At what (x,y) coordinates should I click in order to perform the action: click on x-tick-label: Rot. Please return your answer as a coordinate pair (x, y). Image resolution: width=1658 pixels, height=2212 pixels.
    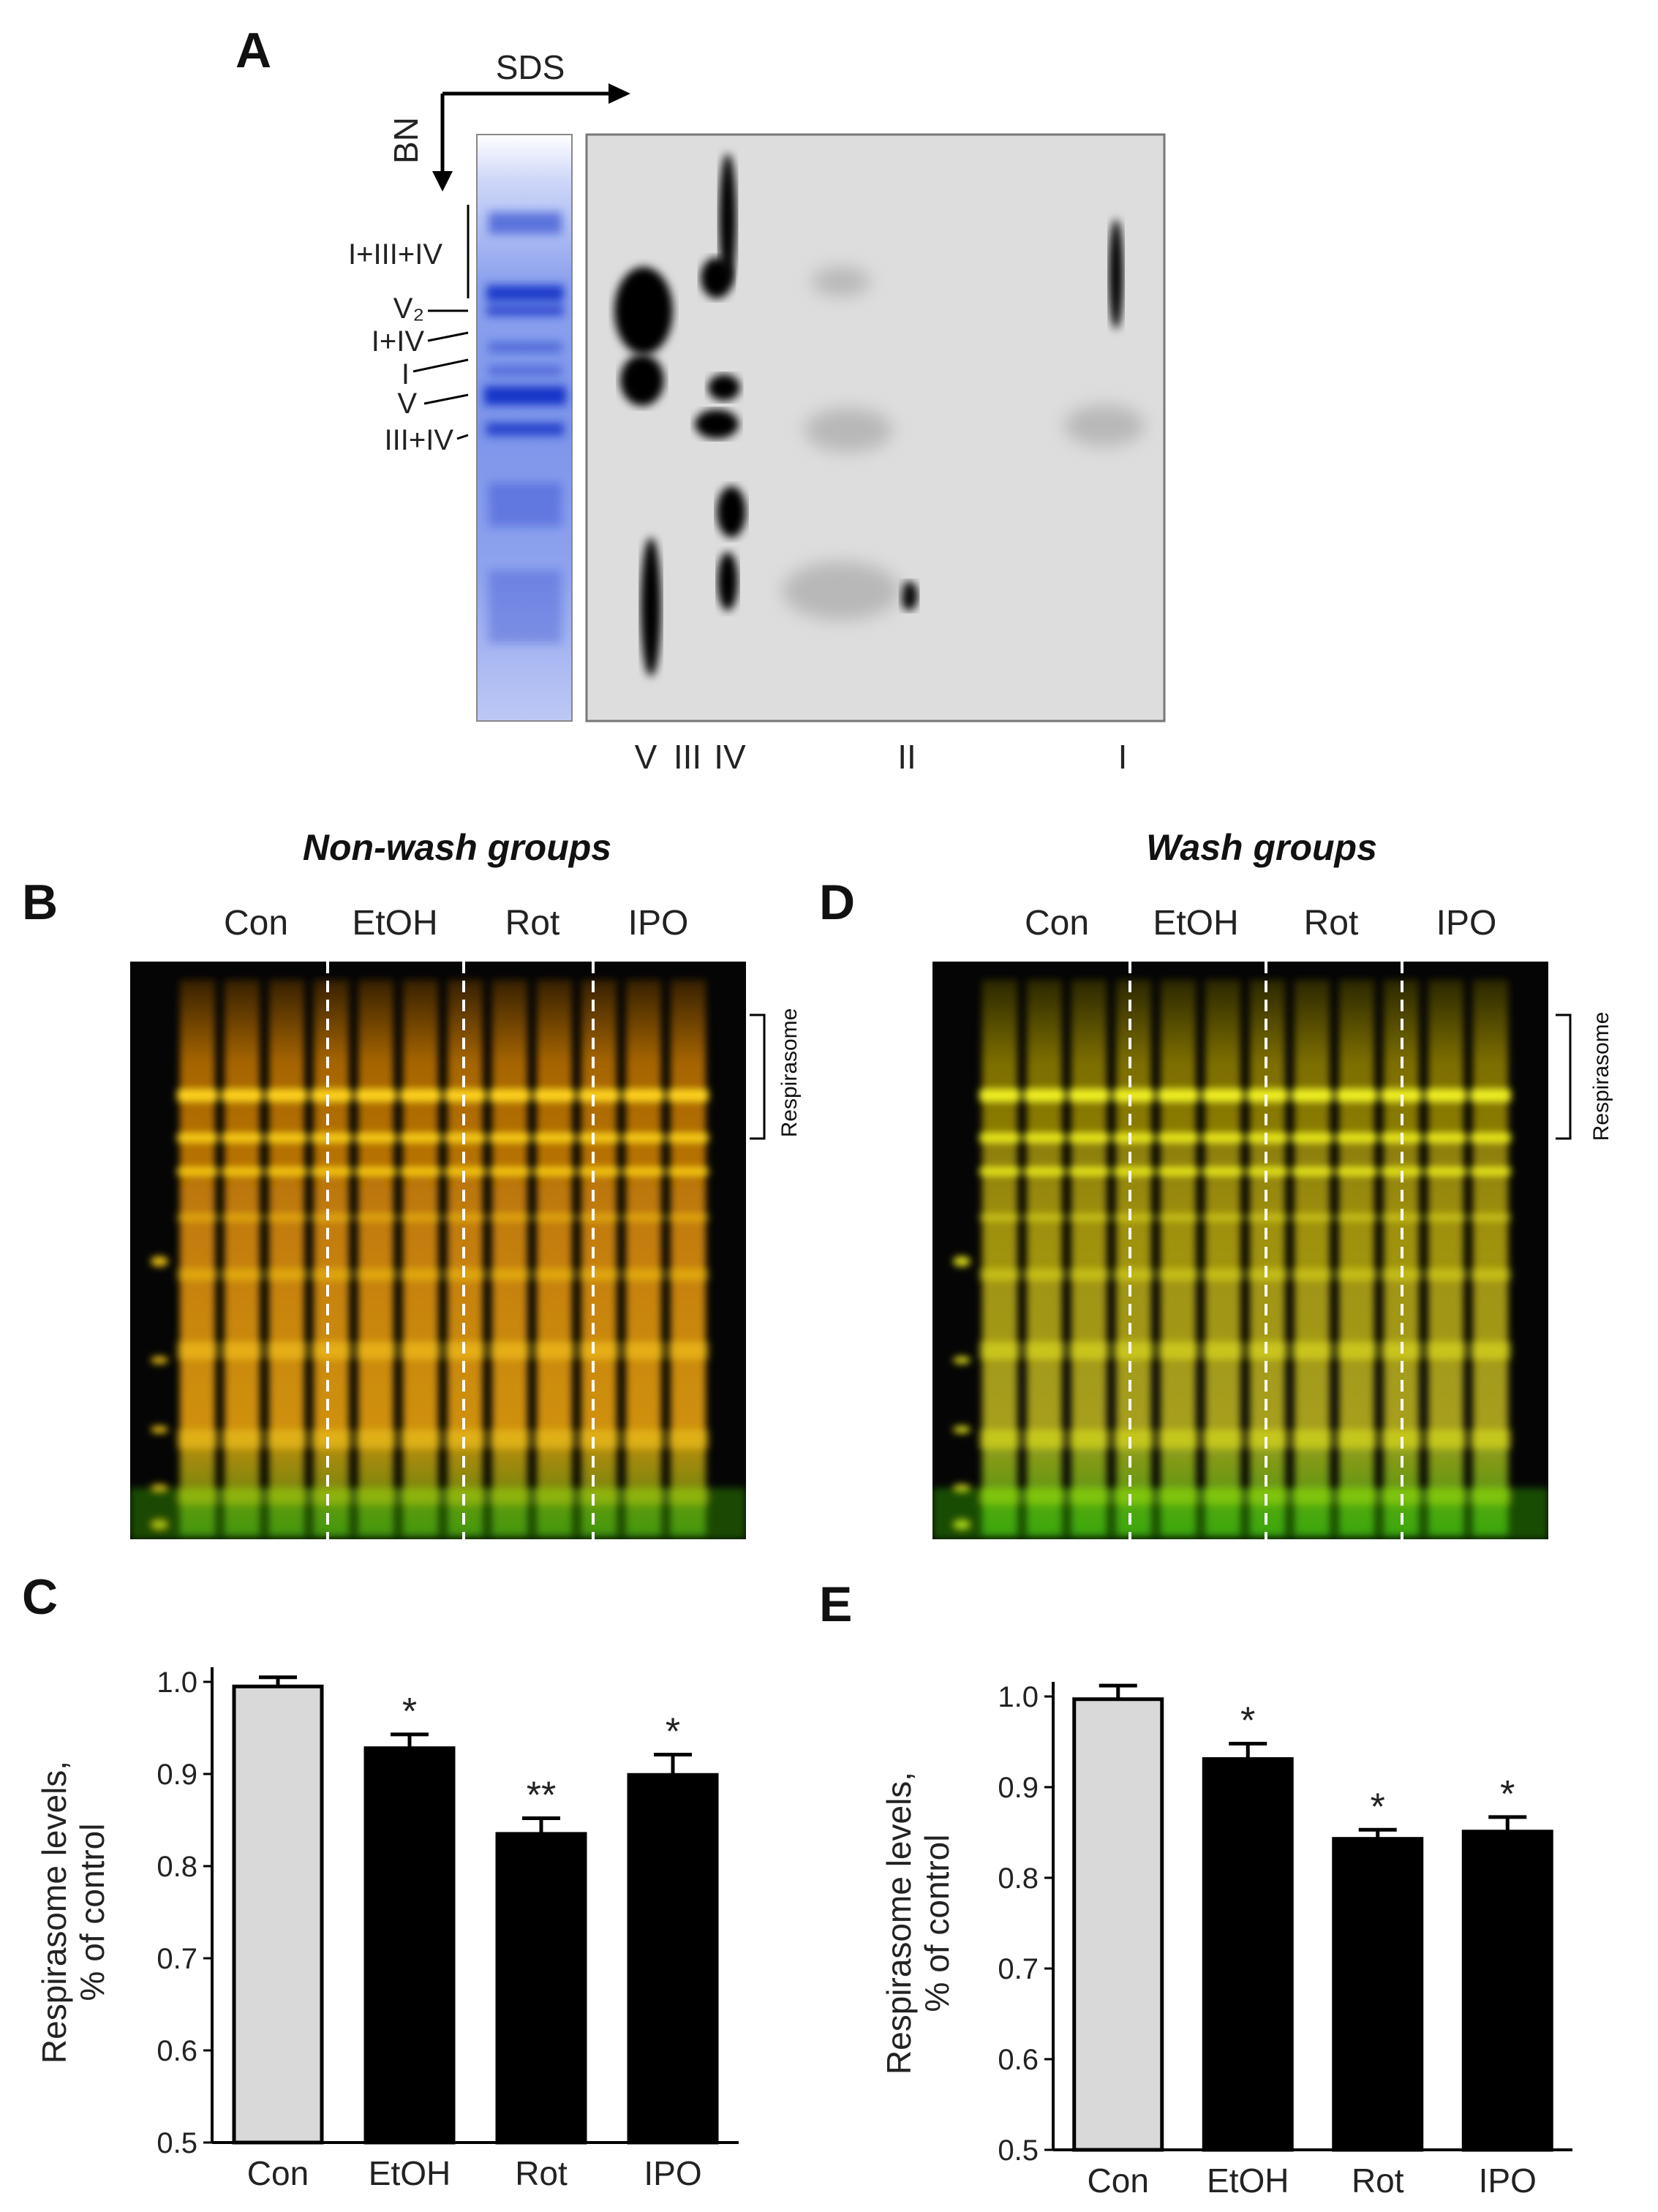
    Looking at the image, I should click on (1378, 2181).